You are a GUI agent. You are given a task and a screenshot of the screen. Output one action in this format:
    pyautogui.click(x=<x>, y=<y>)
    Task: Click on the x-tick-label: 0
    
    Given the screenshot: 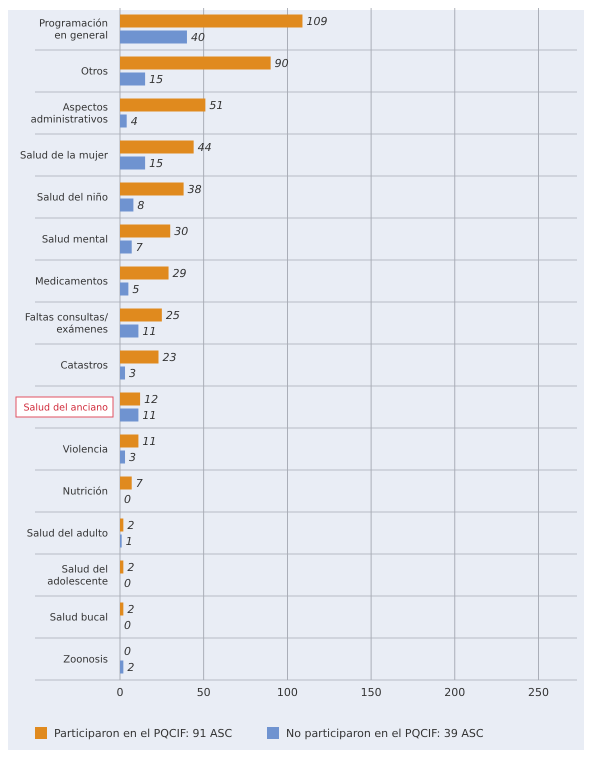 What is the action you would take?
    pyautogui.click(x=120, y=692)
    